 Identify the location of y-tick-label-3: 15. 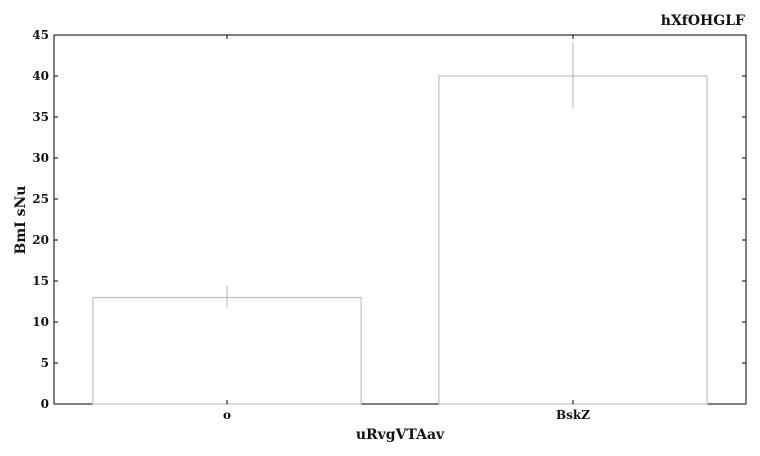
(40, 281).